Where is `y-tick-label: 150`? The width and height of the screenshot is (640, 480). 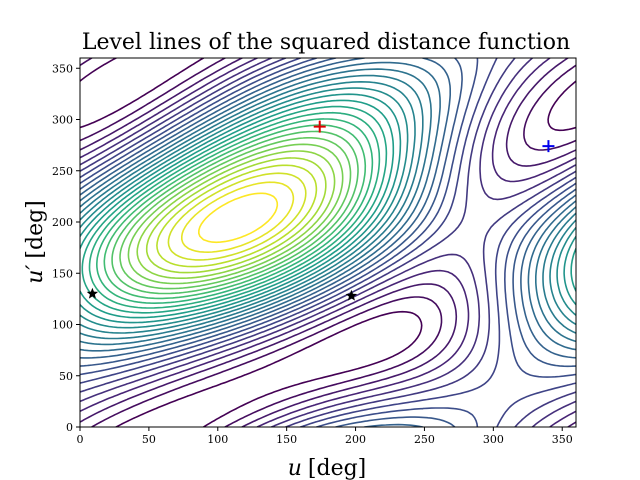 y-tick-label: 150 is located at coordinates (62, 273).